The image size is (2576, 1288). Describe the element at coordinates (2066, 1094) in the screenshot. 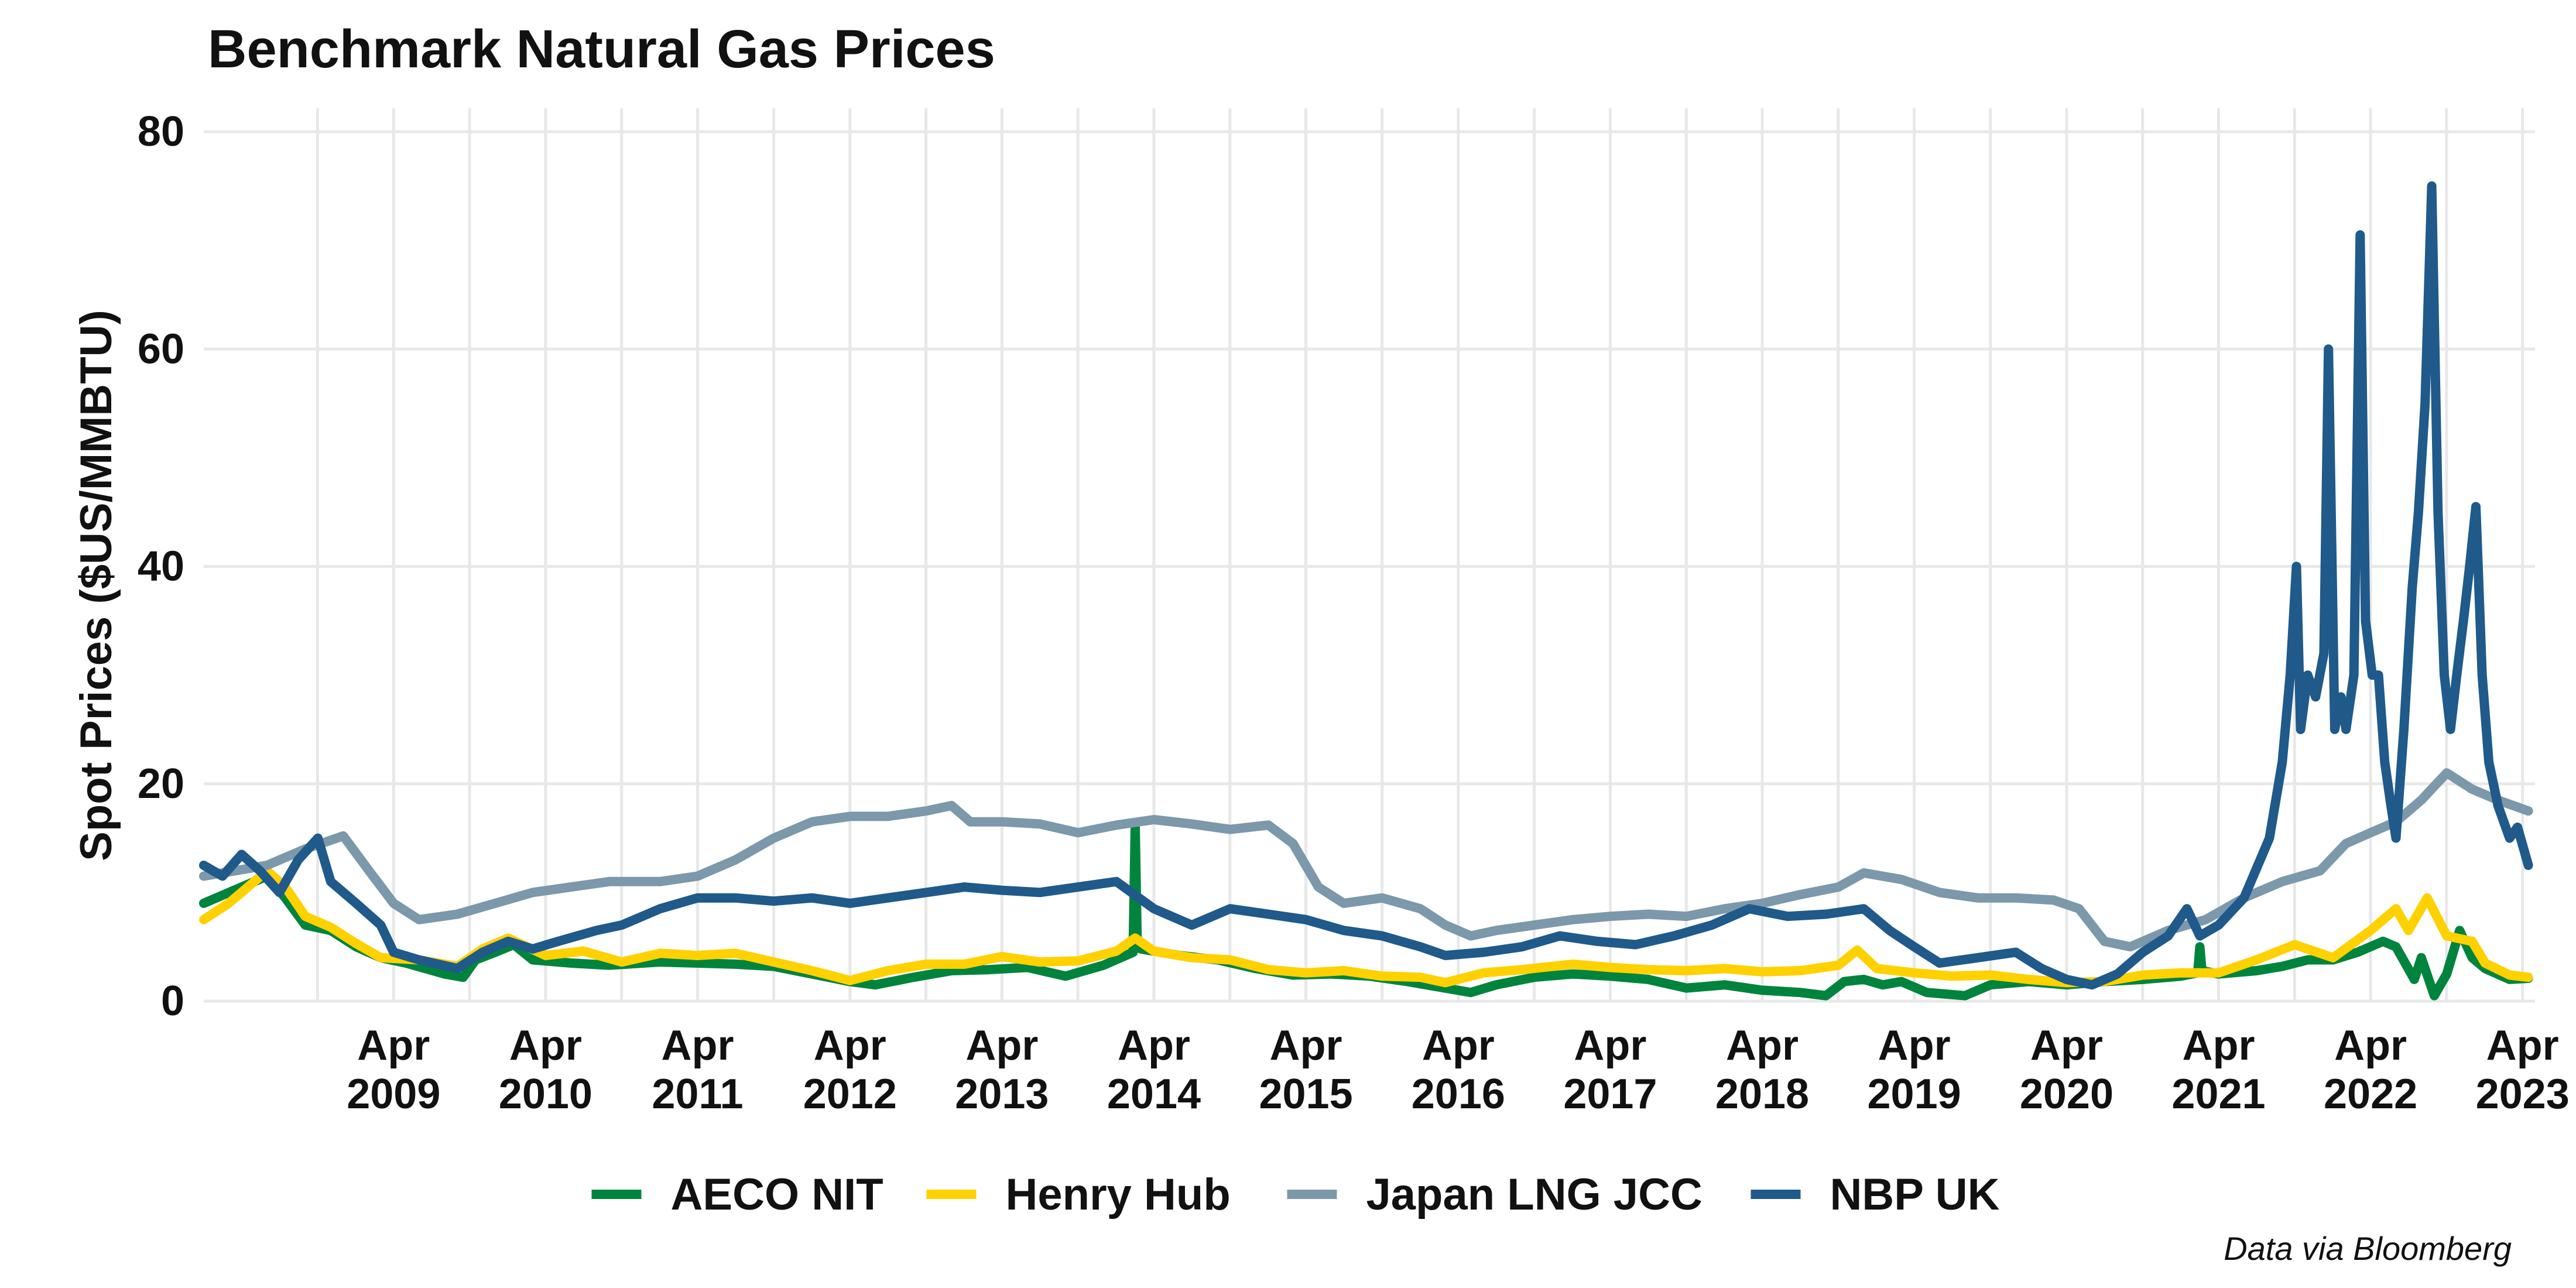

I see `x-tick-label-year: 2020` at that location.